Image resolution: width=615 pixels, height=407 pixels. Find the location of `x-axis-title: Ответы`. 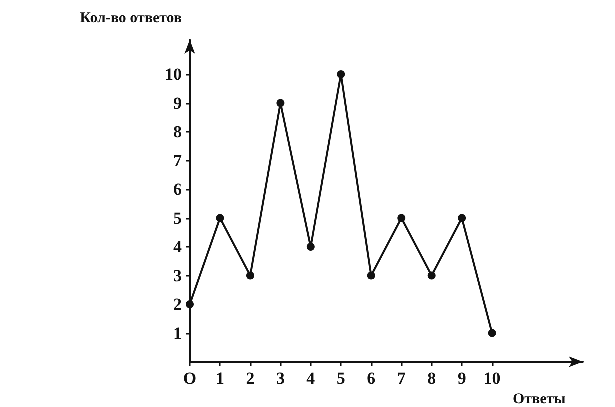

x-axis-title: Ответы is located at coordinates (539, 399).